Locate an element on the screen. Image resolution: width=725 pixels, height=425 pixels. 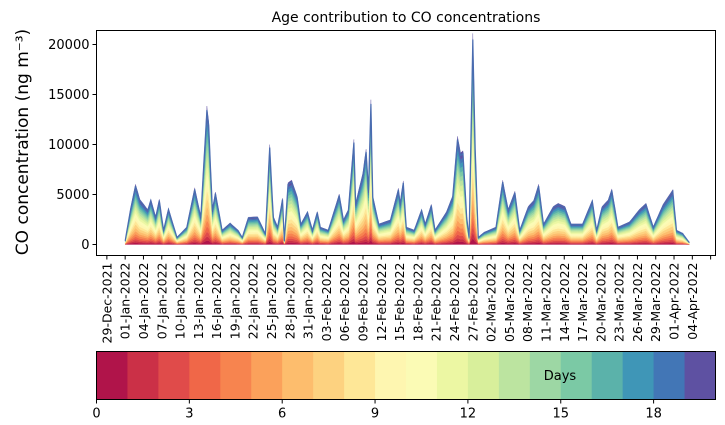
x-tick-label: 02-Mar-2022 is located at coordinates (491, 303).